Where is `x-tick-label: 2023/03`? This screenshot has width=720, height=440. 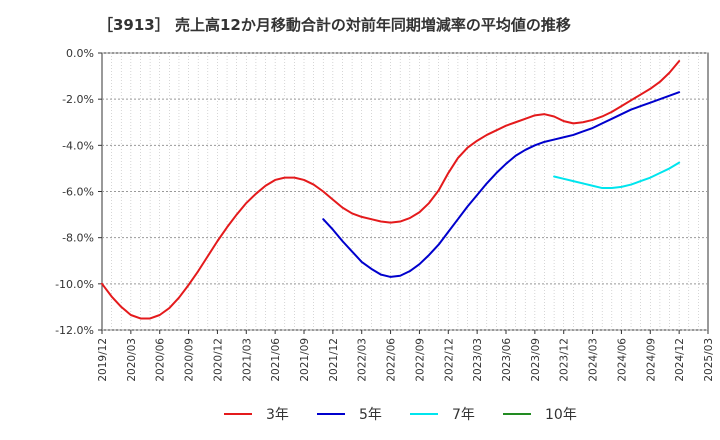 x-tick-label: 2023/03 is located at coordinates (478, 360).